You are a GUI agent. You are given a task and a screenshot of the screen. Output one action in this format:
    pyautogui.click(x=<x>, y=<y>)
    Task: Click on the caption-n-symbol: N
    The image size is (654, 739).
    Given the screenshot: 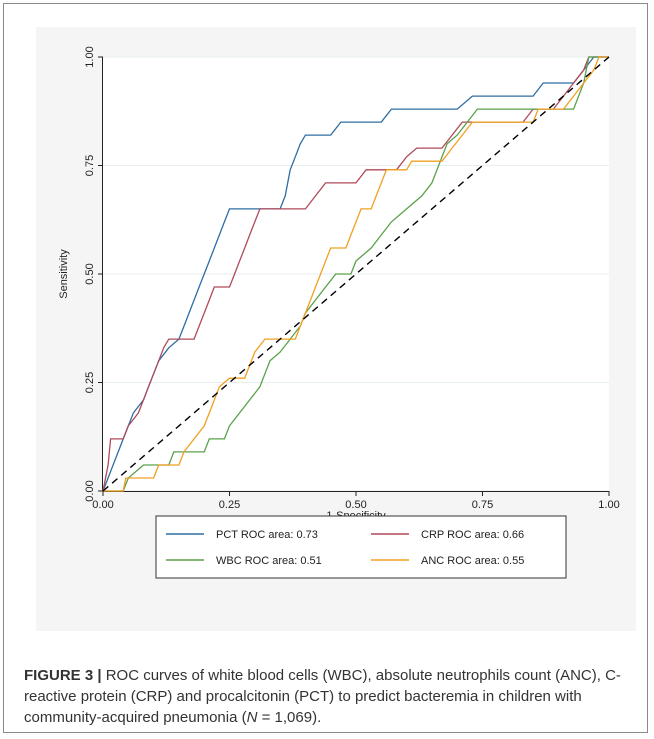 What is the action you would take?
    pyautogui.click(x=252, y=717)
    